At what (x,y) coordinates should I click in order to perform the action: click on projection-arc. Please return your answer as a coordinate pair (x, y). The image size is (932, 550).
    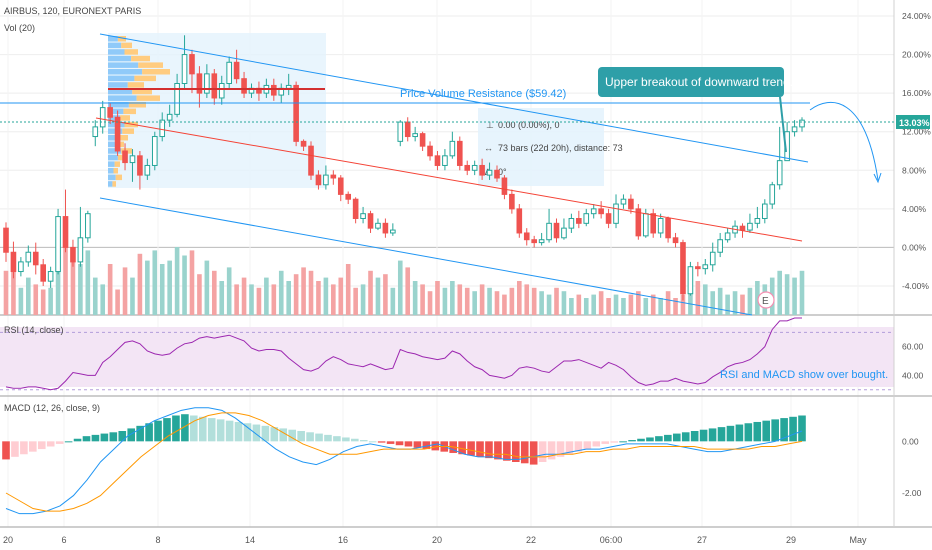
    Looking at the image, I should click on (844, 141).